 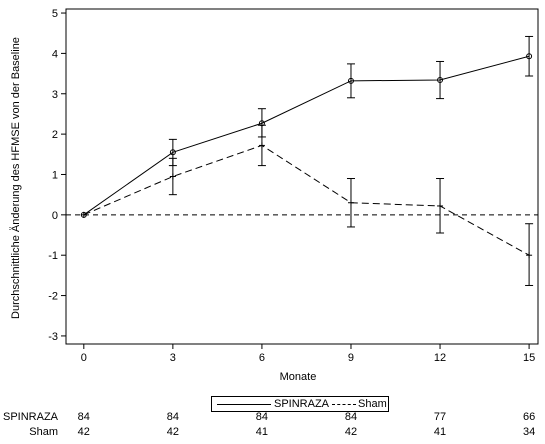 What do you see at coordinates (529, 417) in the screenshot?
I see `at-risk-count: 66` at bounding box center [529, 417].